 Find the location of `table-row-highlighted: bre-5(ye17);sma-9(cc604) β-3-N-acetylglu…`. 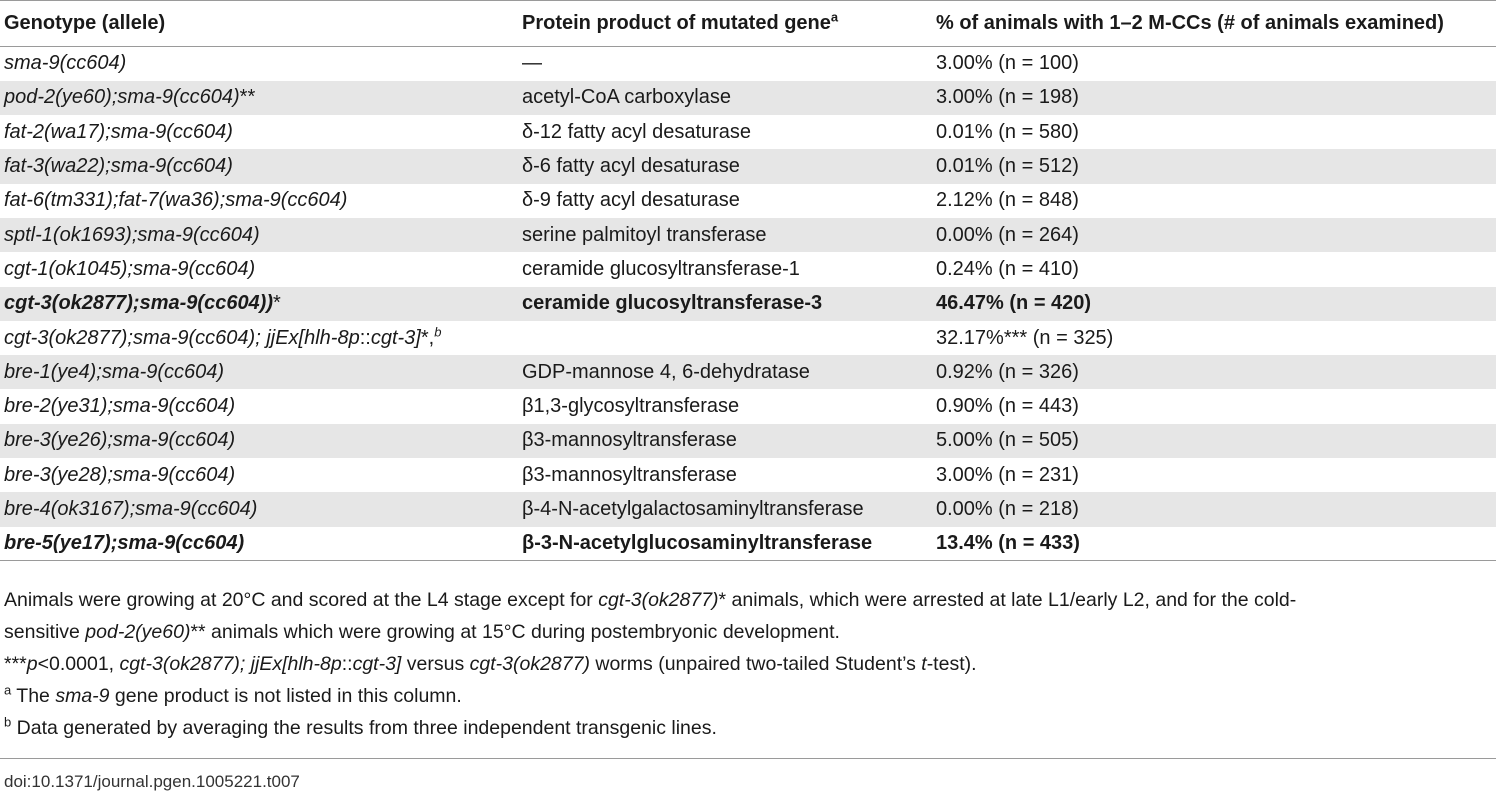

table-row-highlighted: bre-5(ye17);sma-9(cc604) β-3-N-acetylglu… is located at coordinates (748, 544).